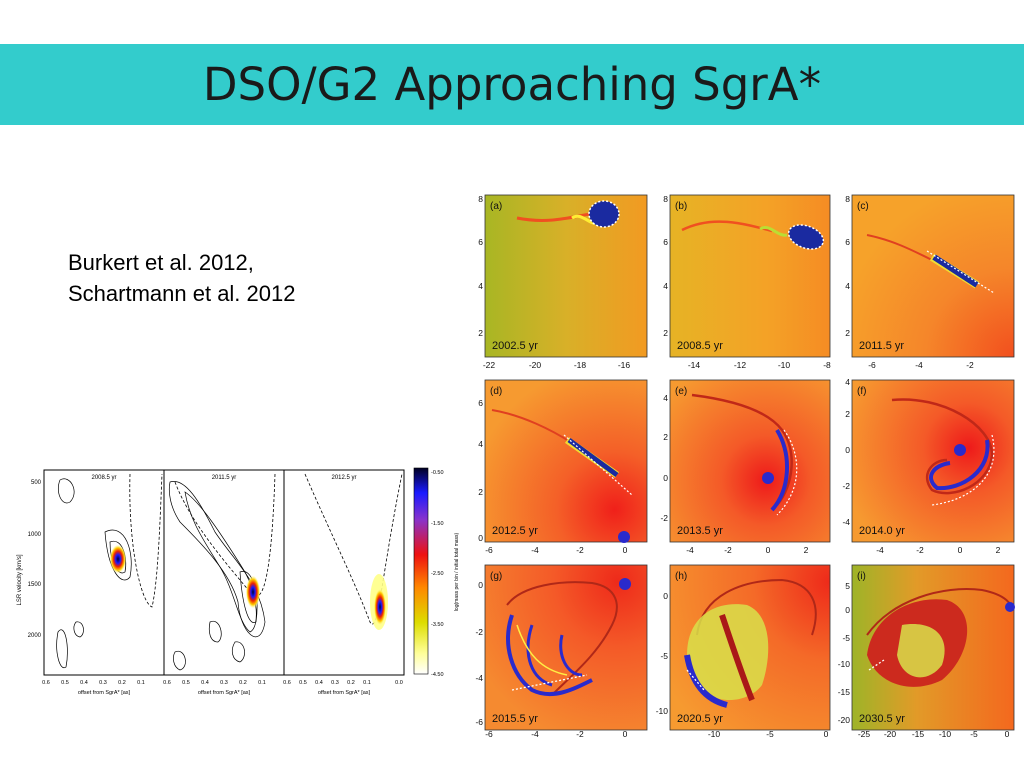  I want to click on svg-text: -16, so click(624, 365).